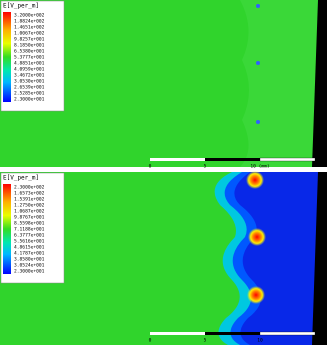 The width and height of the screenshot is (327, 345). What do you see at coordinates (29, 22) in the screenshot?
I see `legend-label: 1.8824e+002` at bounding box center [29, 22].